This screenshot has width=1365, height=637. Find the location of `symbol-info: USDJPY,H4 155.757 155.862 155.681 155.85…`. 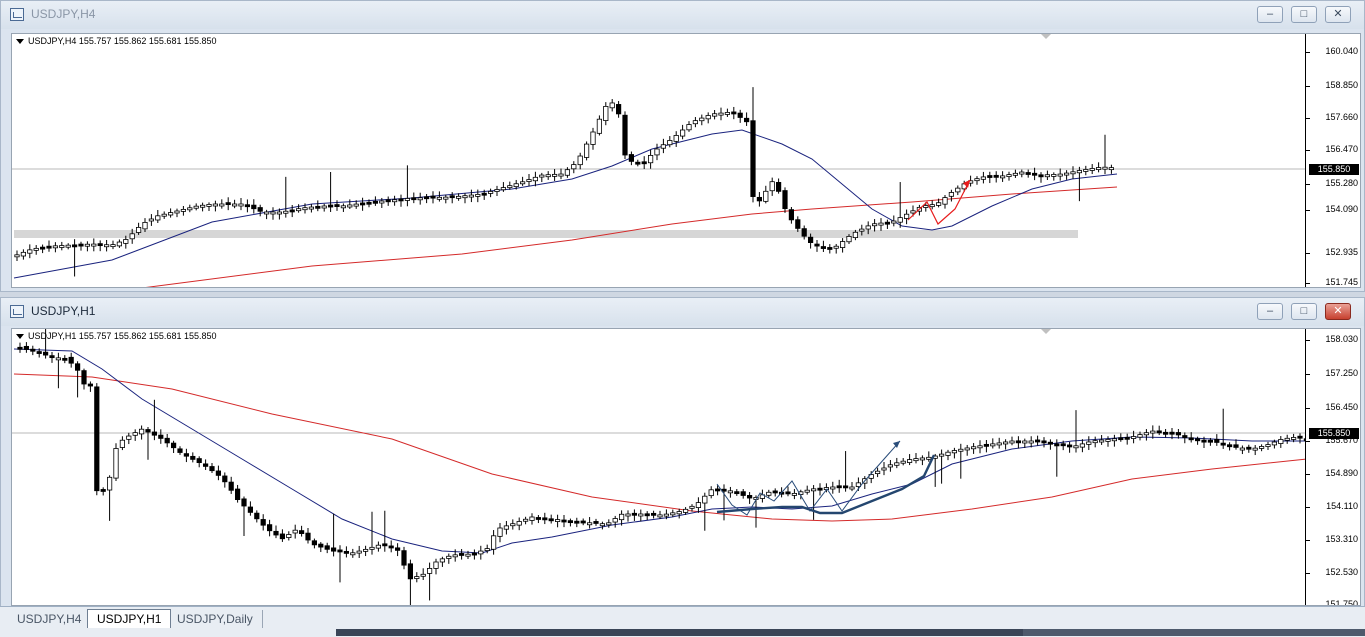

symbol-info: USDJPY,H4 155.757 155.862 155.681 155.85… is located at coordinates (116, 41).